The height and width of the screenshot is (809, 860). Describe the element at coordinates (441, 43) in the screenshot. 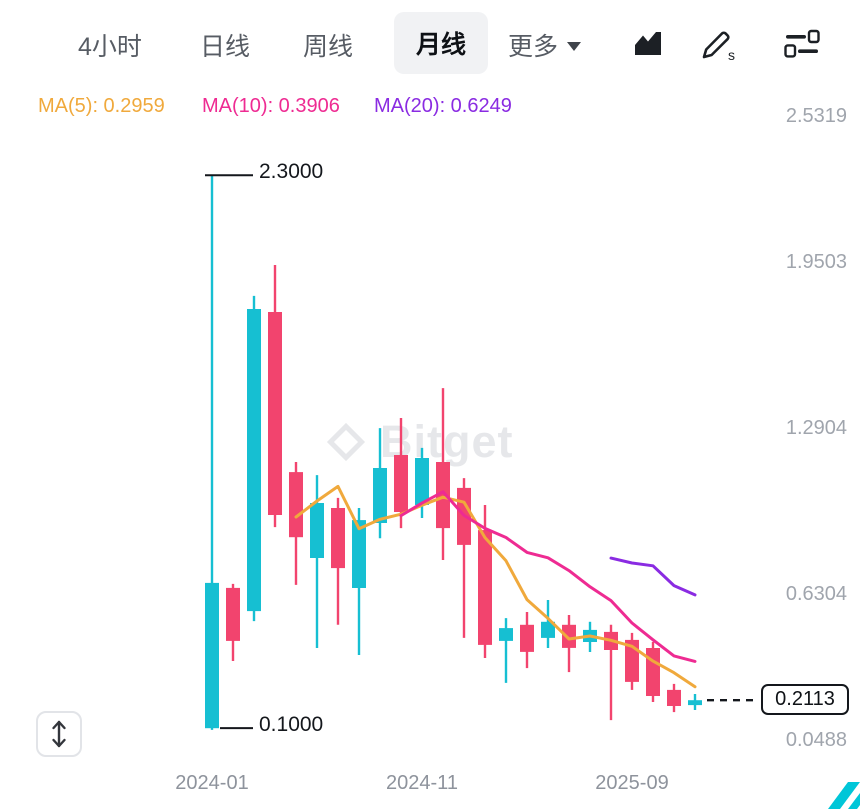

I see `tab-monthly-active: 月线` at that location.